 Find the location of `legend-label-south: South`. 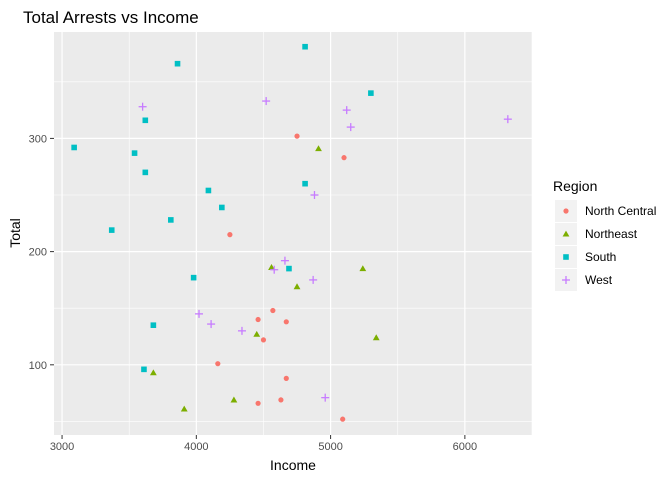

legend-label-south: South is located at coordinates (600, 257).